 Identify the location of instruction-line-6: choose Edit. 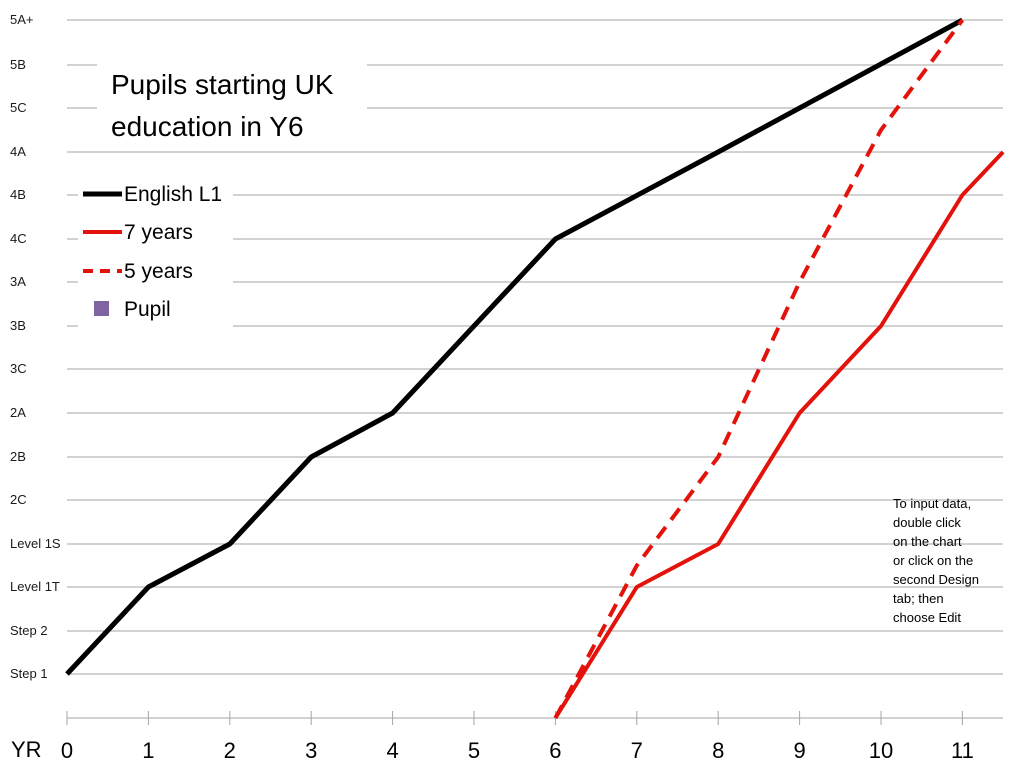
(927, 617).